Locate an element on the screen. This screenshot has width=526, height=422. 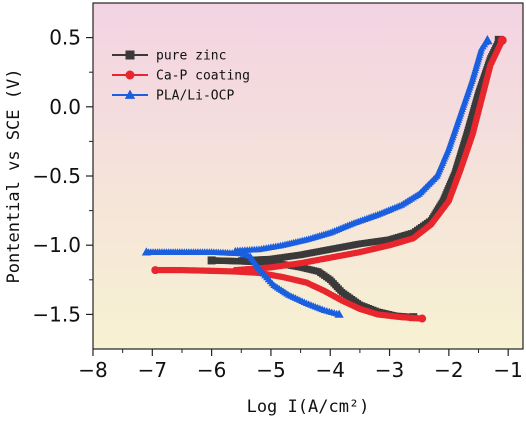
legend-marker-square is located at coordinates (130, 55).